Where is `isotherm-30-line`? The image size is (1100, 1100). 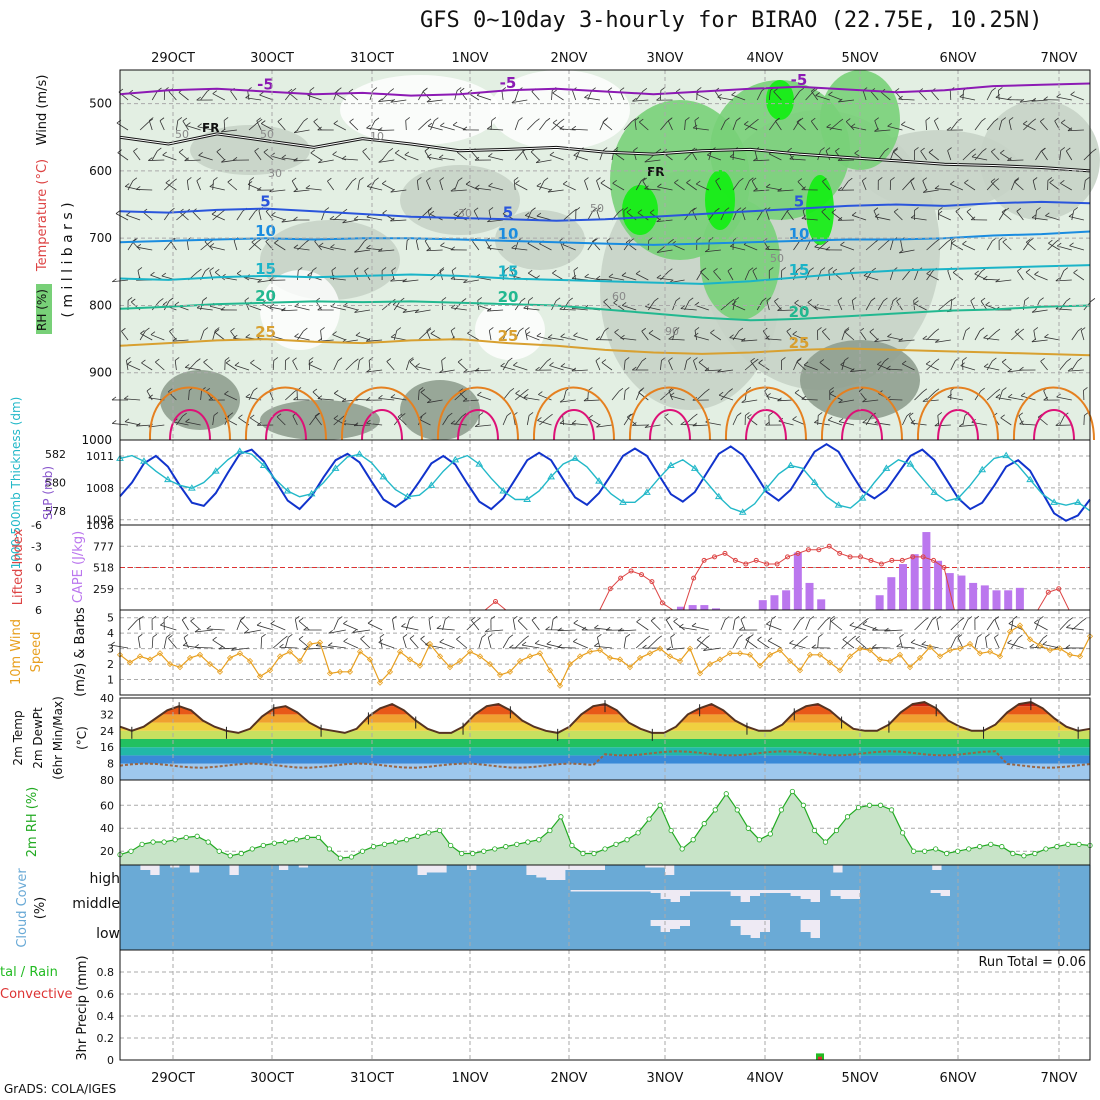
isotherm-30-line is located at coordinates (958, 425).